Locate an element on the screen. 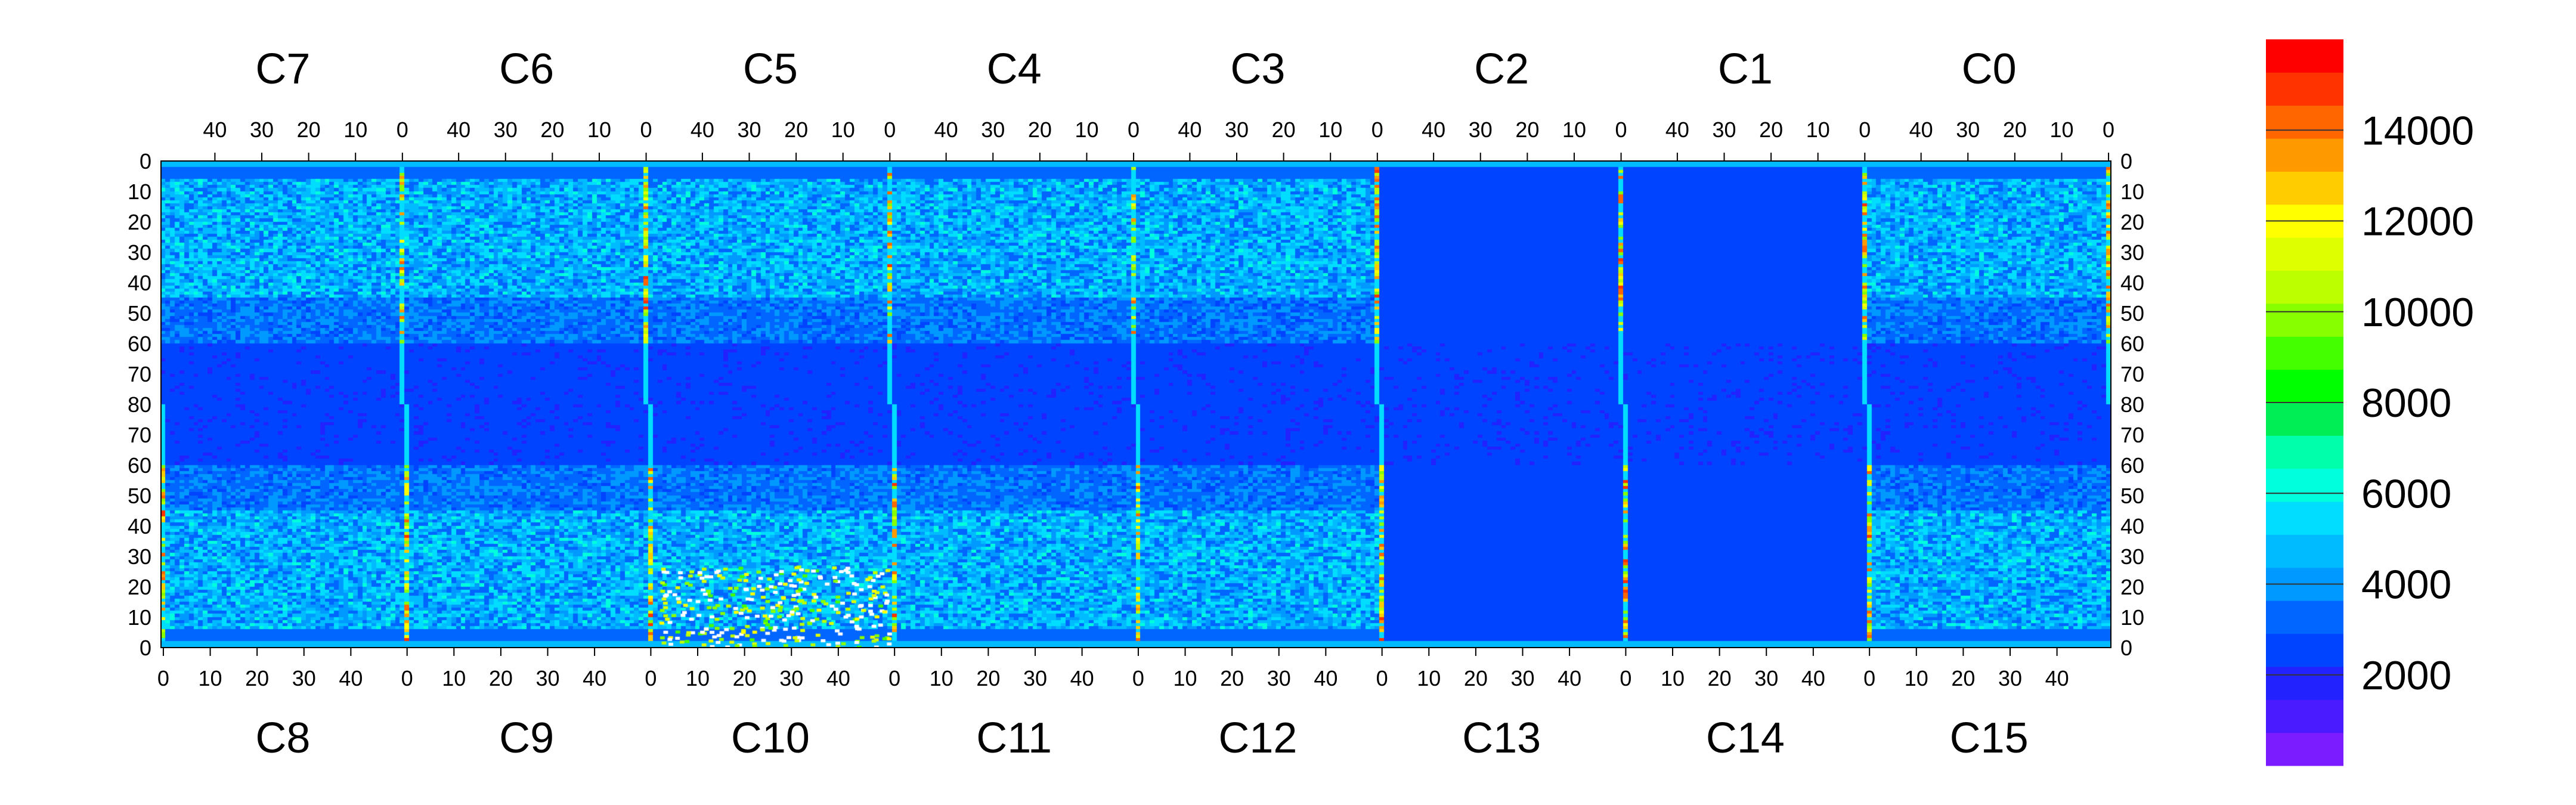 Image resolution: width=2576 pixels, height=805 pixels. colorbar-tick-label: 6000 is located at coordinates (2406, 494).